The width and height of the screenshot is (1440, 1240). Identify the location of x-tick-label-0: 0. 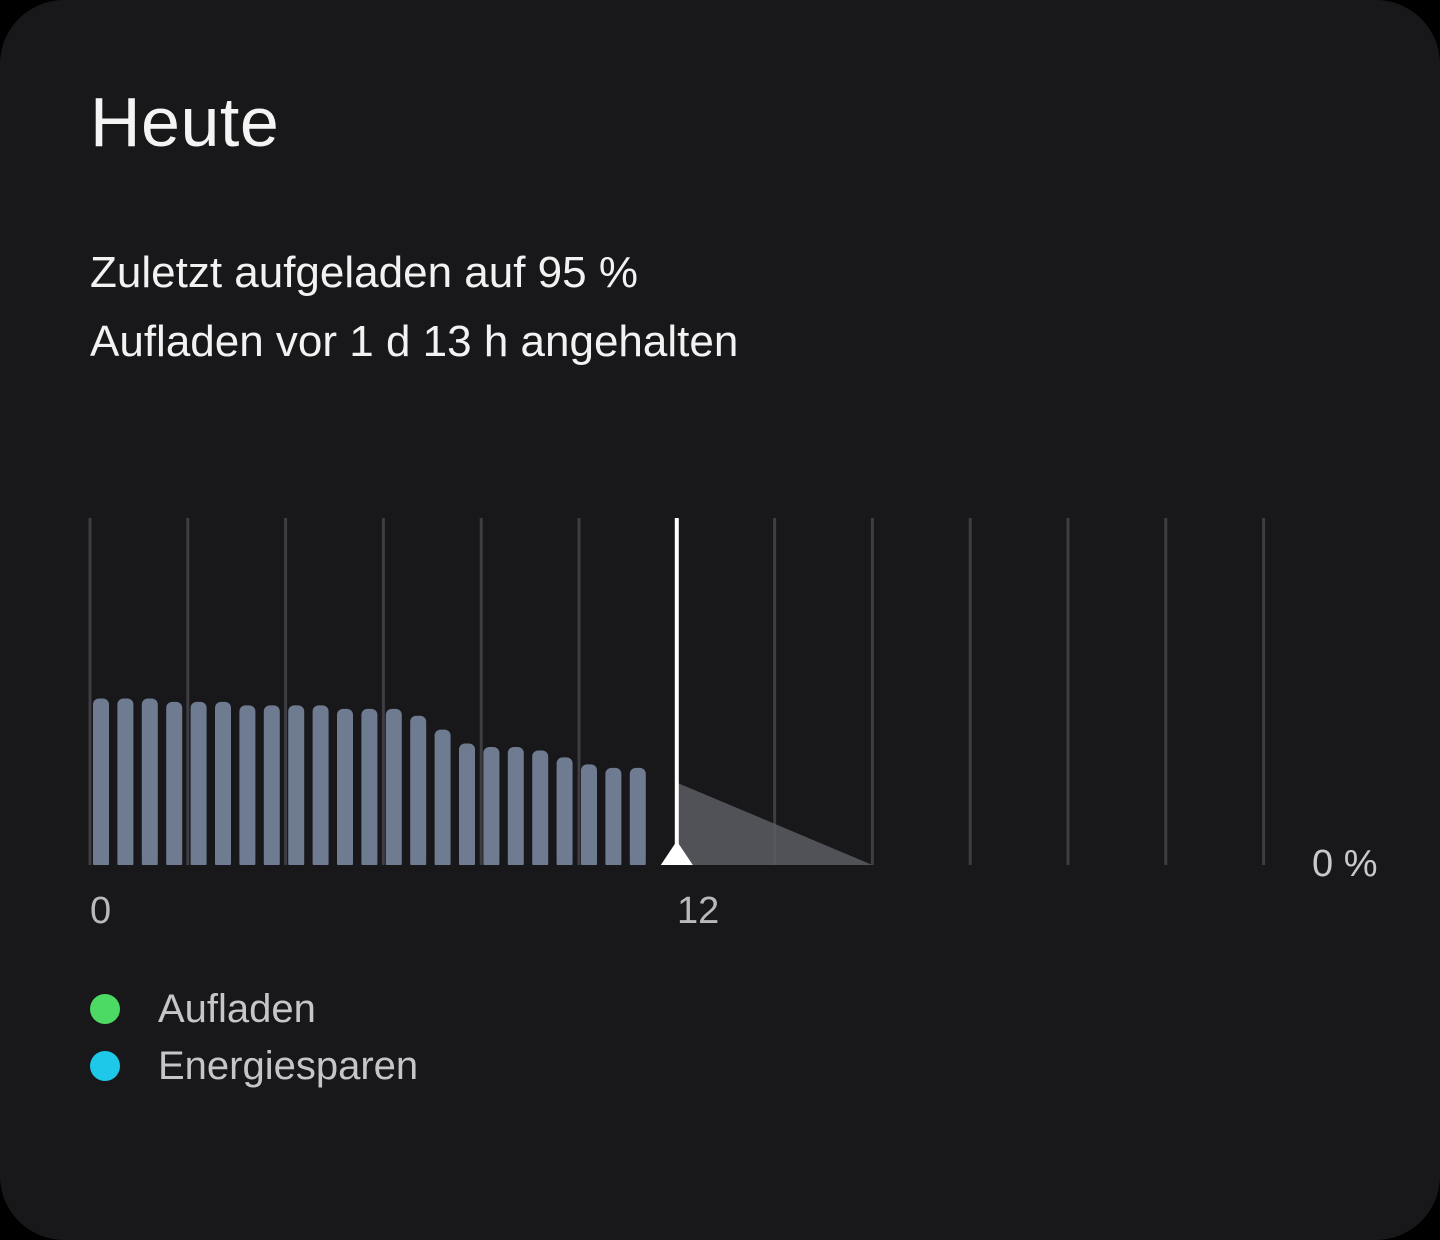
(101, 911).